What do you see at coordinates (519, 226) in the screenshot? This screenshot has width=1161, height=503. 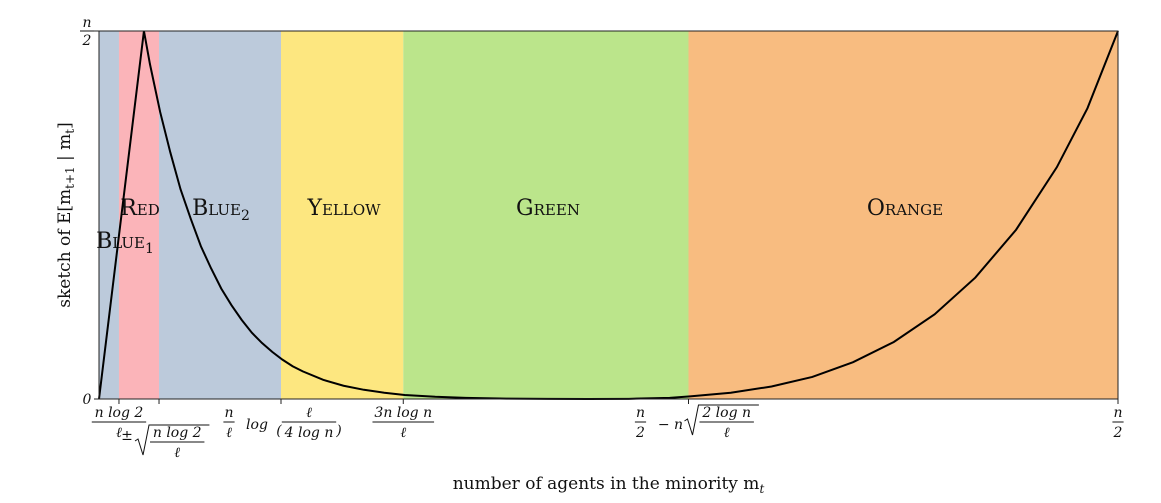 I see `region-labels: Blue1 Red Blue2 Yellow Green Orange` at bounding box center [519, 226].